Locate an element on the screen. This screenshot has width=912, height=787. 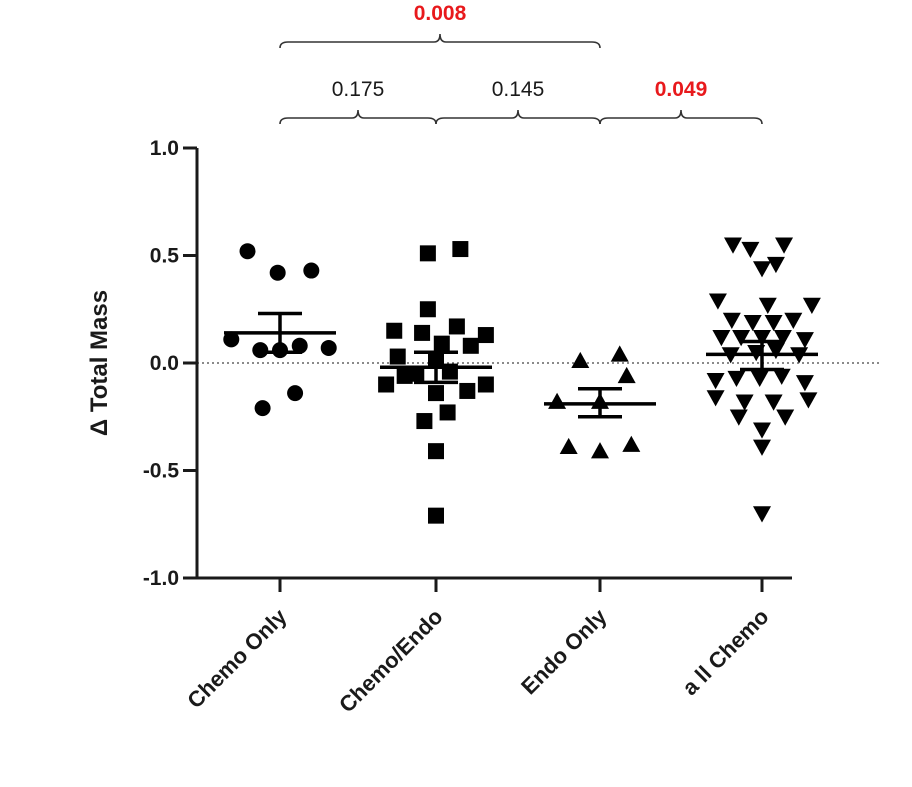
y-tick-label: -1.0 is located at coordinates (161, 578).